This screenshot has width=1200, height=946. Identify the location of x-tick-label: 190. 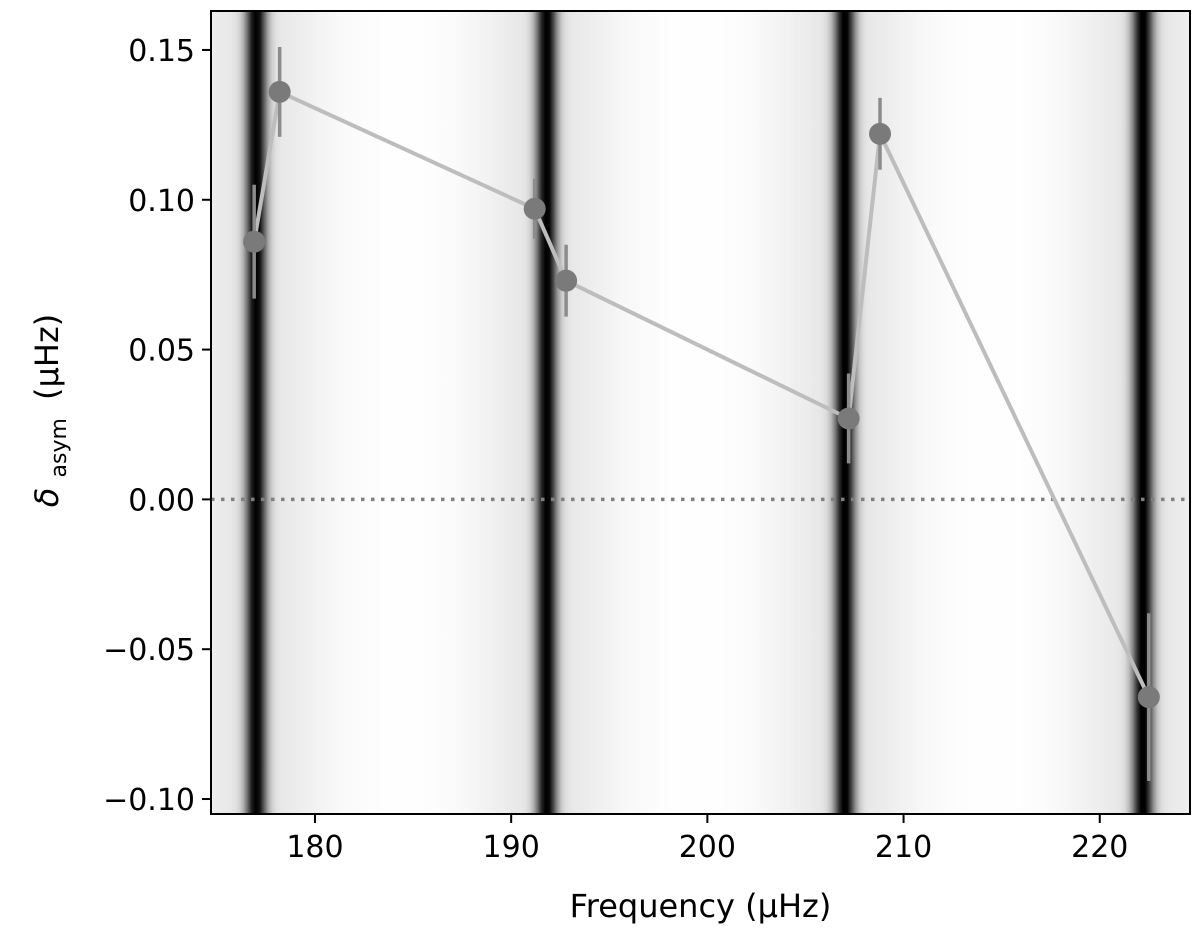
(511, 847).